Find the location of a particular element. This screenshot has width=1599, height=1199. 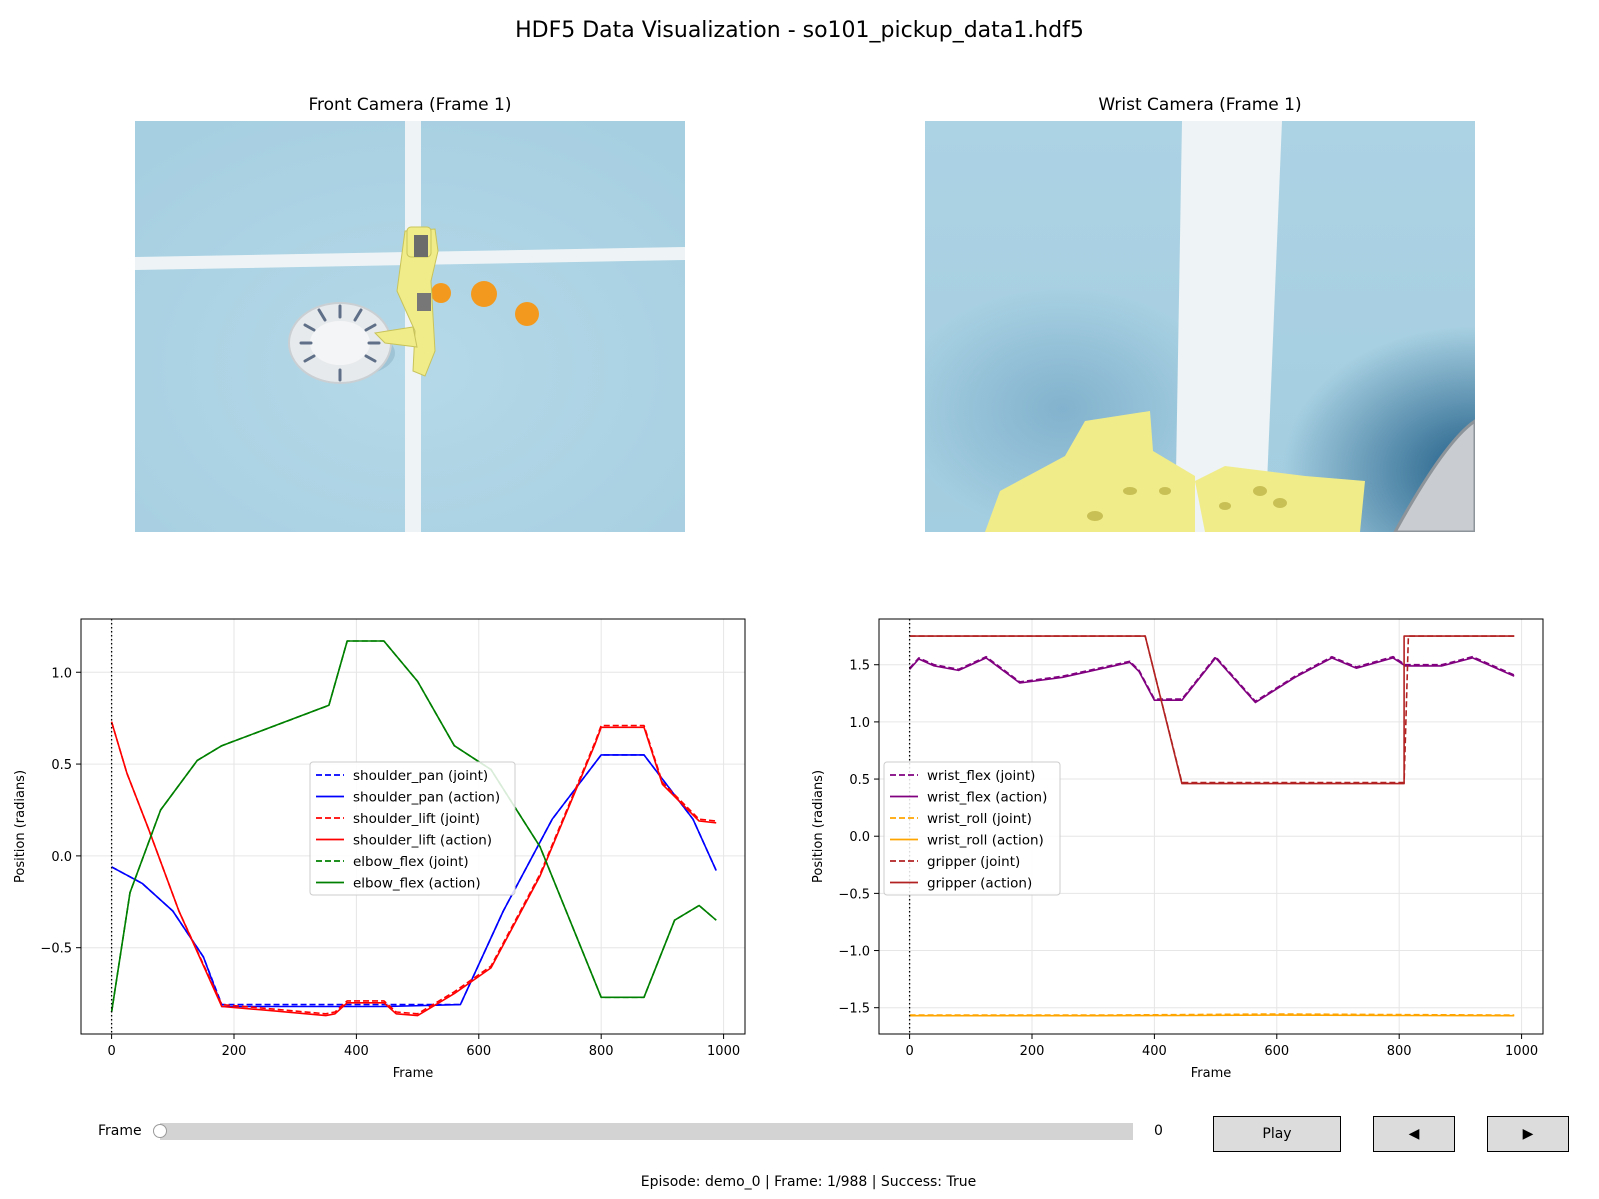

front-camera-title: Front Camera (Frame 1) is located at coordinates (410, 105).